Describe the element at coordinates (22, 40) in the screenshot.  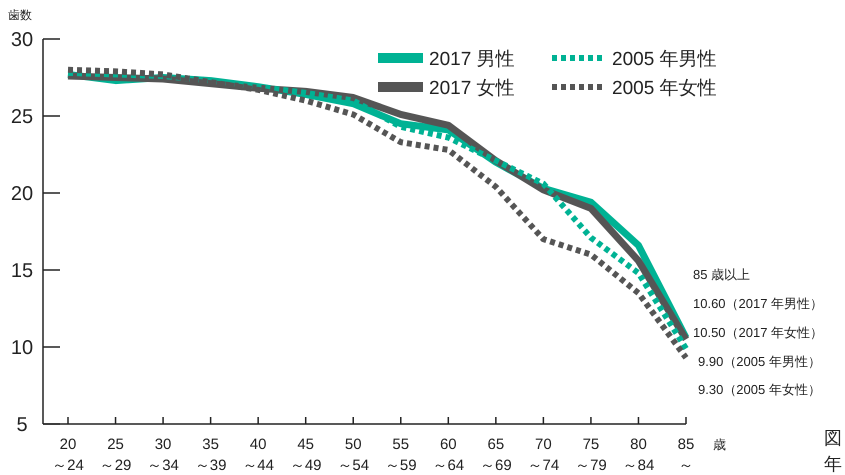
I see `y-tick-label: 30` at that location.